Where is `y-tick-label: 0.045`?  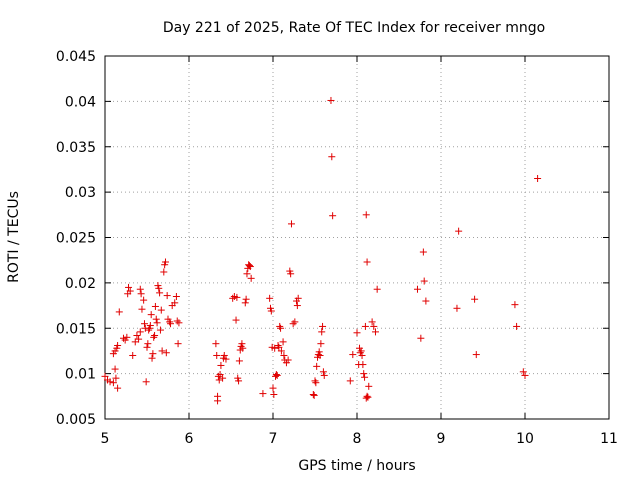 y-tick-label: 0.045 is located at coordinates (76, 57).